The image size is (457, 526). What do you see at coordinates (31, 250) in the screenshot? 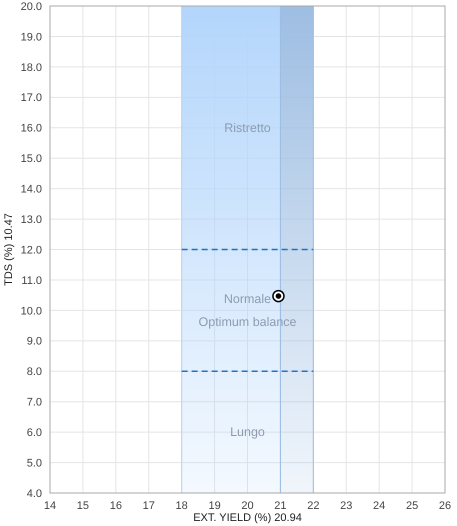
I see `y-tick-label: 12.0` at bounding box center [31, 250].